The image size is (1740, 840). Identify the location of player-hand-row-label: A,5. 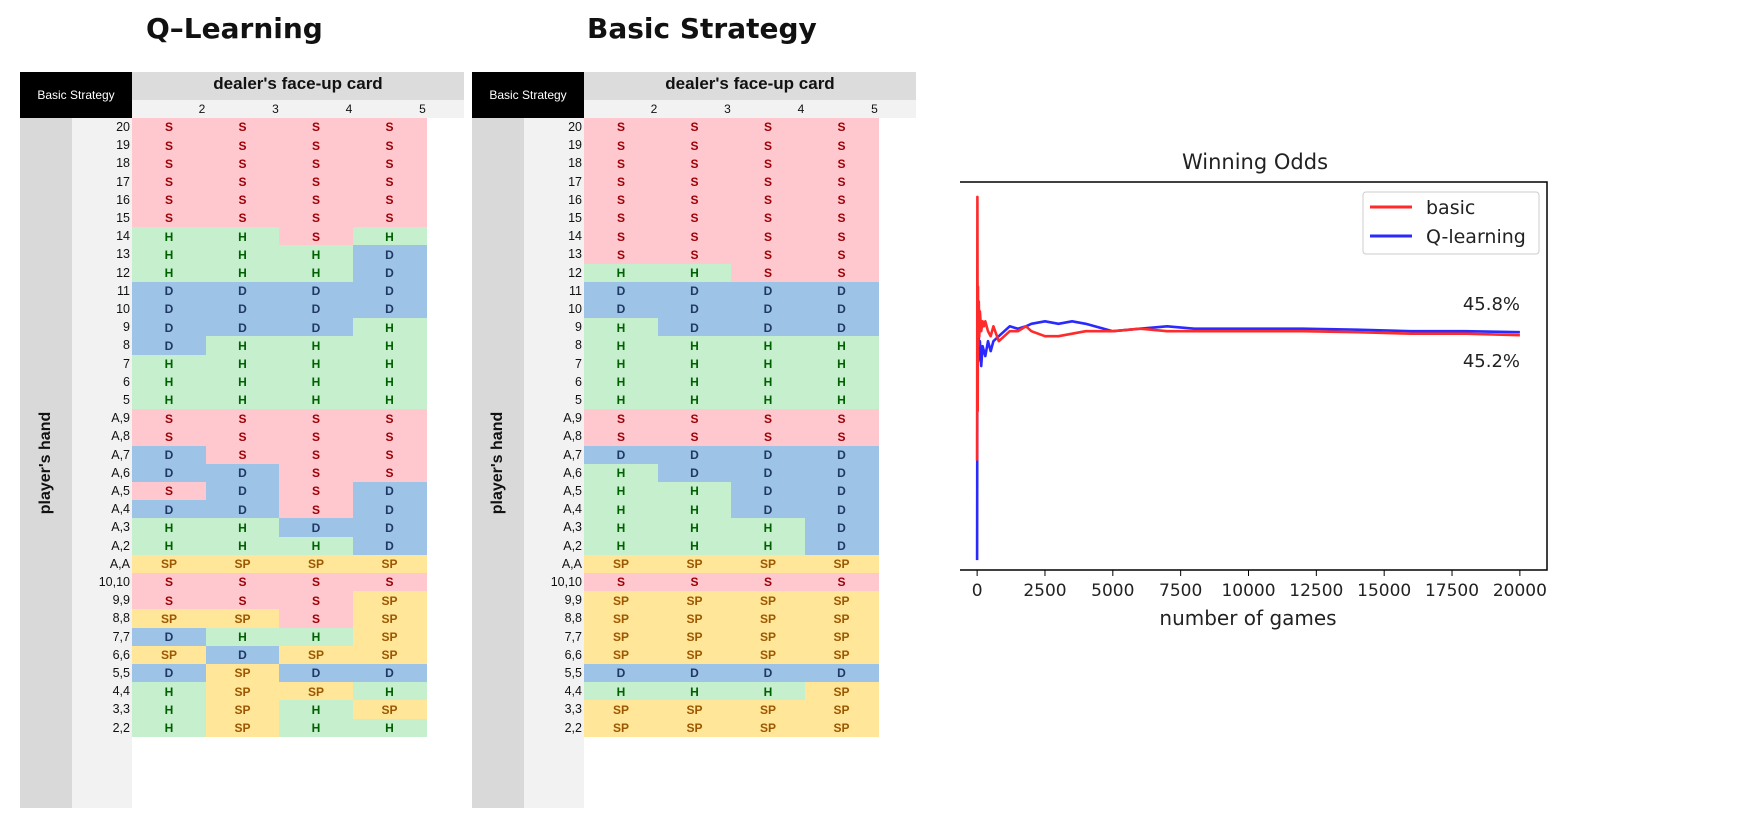
(120, 491).